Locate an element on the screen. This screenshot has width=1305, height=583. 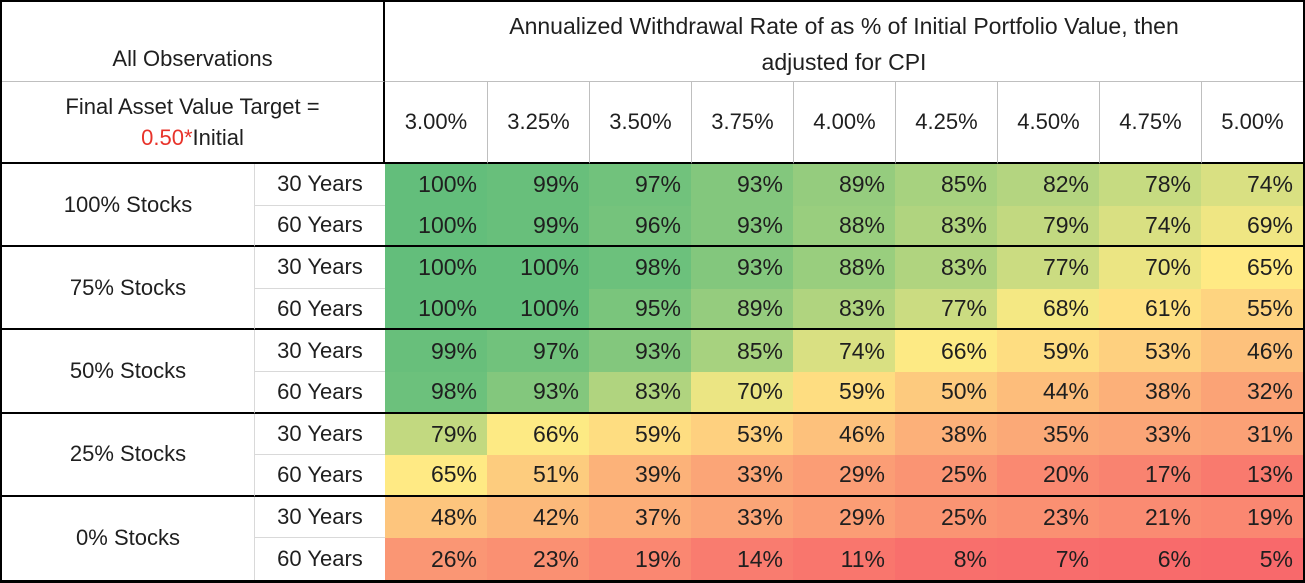
heatmap-cell: 82% is located at coordinates (1048, 185).